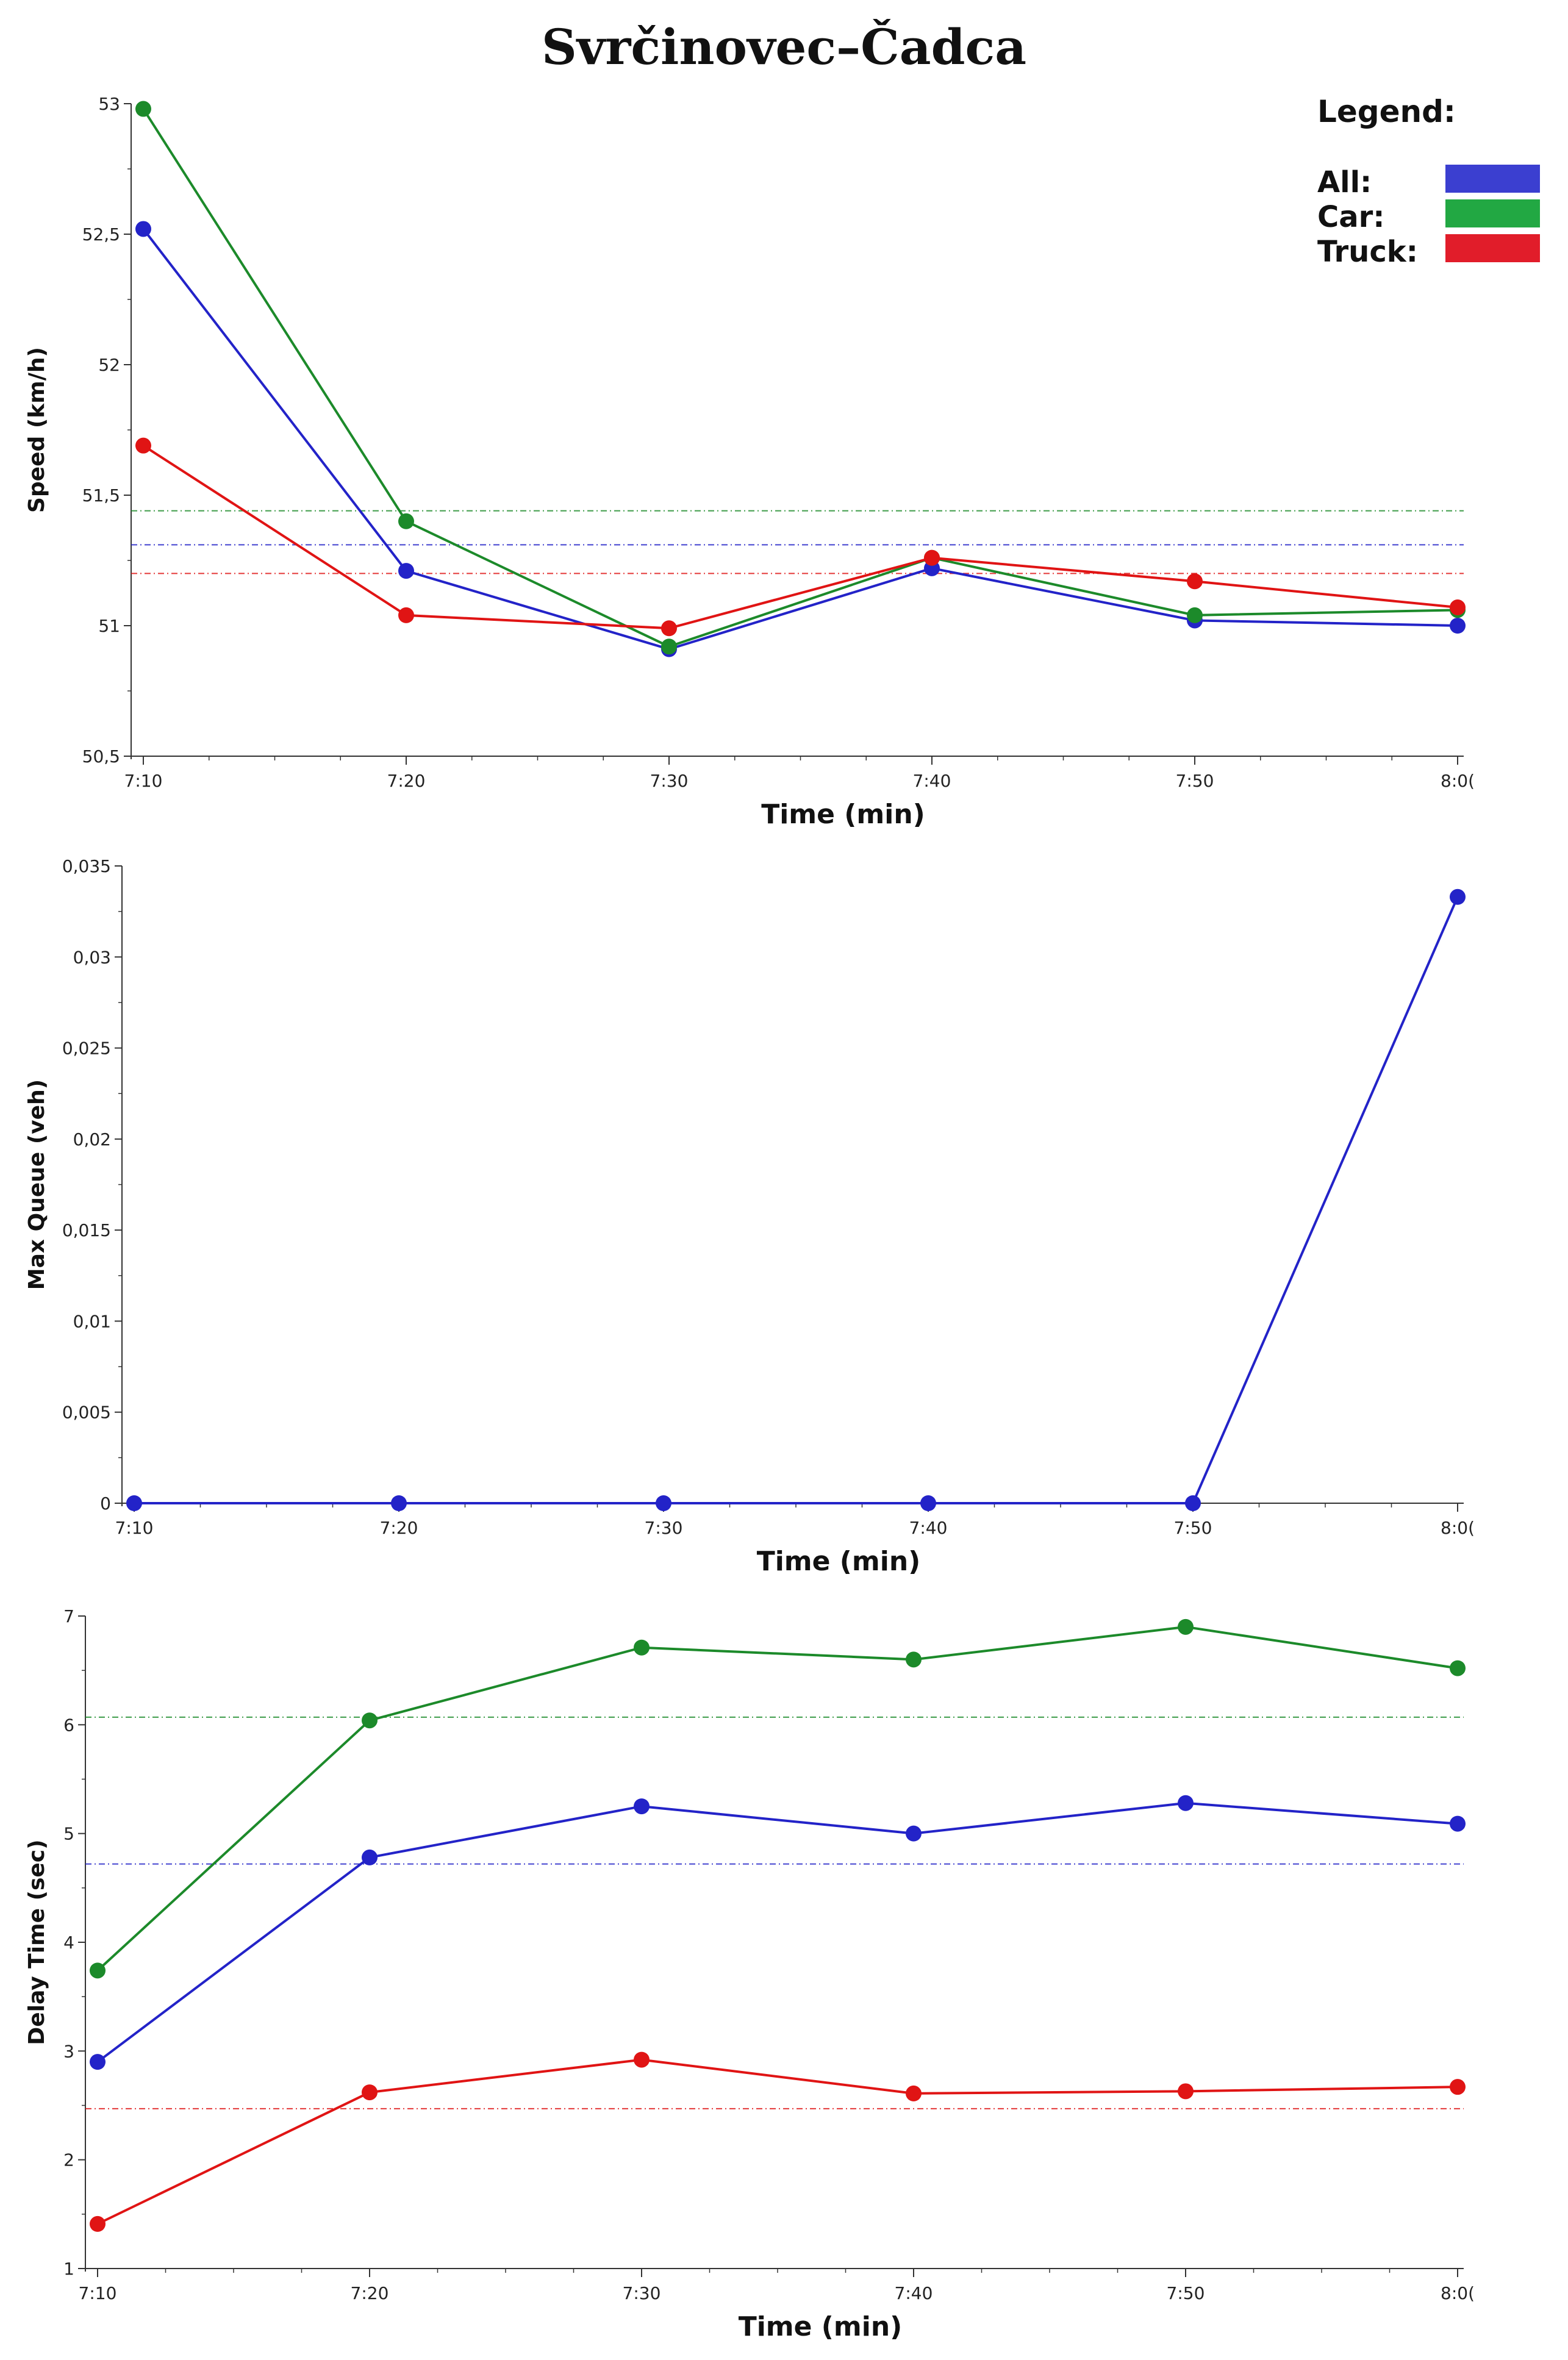  What do you see at coordinates (1492, 248) in the screenshot?
I see `legend-swatch-truck` at bounding box center [1492, 248].